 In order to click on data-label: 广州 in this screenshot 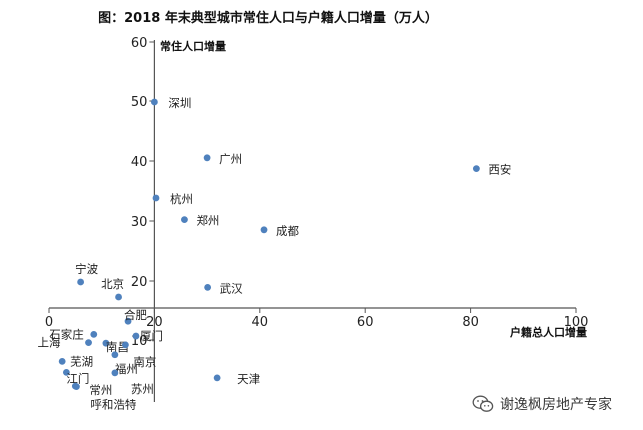, I will do `click(230, 159)`.